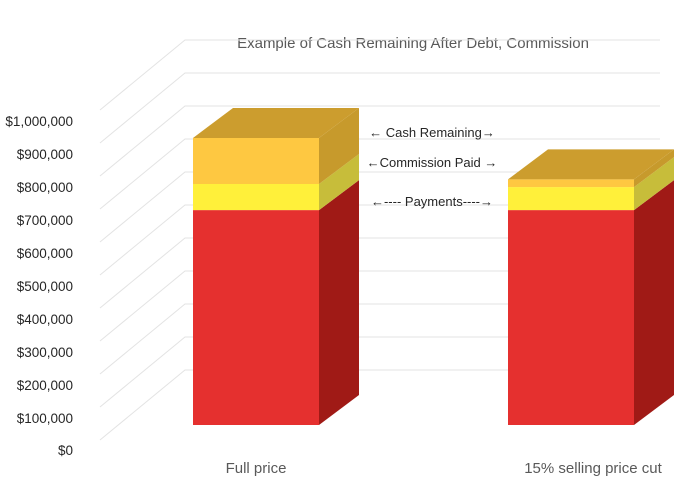  Describe the element at coordinates (45, 352) in the screenshot. I see `y-tick-label: $300,000` at that location.